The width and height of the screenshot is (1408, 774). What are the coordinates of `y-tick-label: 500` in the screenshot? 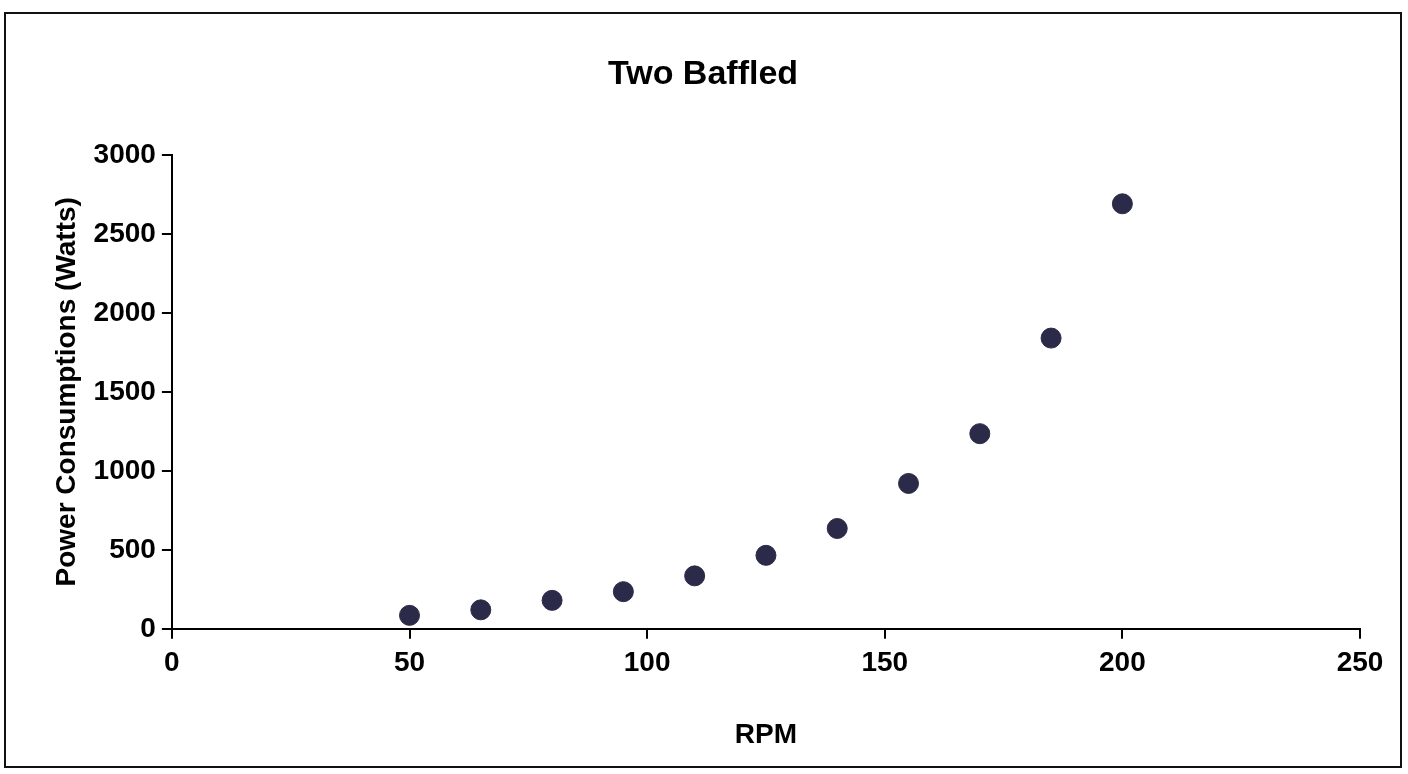 It's located at (132, 548).